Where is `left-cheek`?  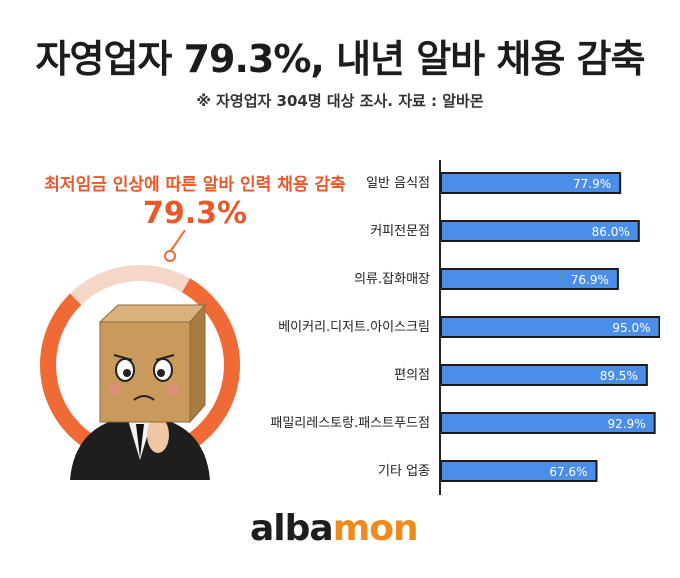 left-cheek is located at coordinates (115, 390).